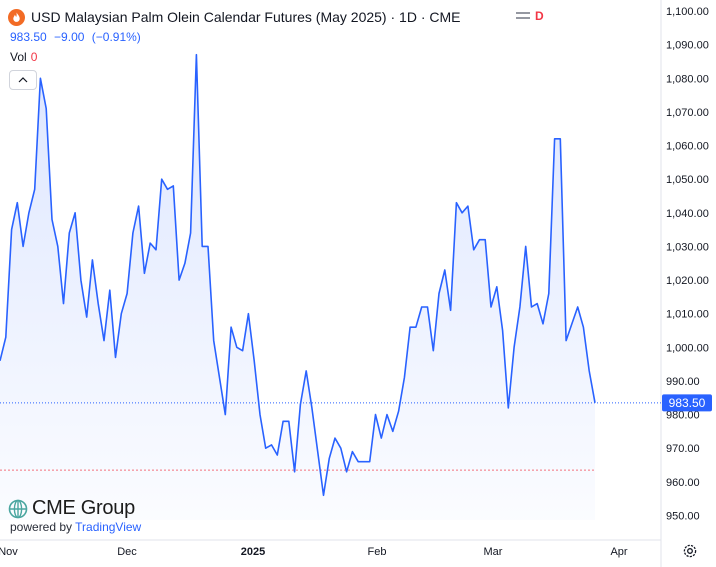 The image size is (716, 567). What do you see at coordinates (687, 113) in the screenshot?
I see `y-tick-label: 1,070.00` at bounding box center [687, 113].